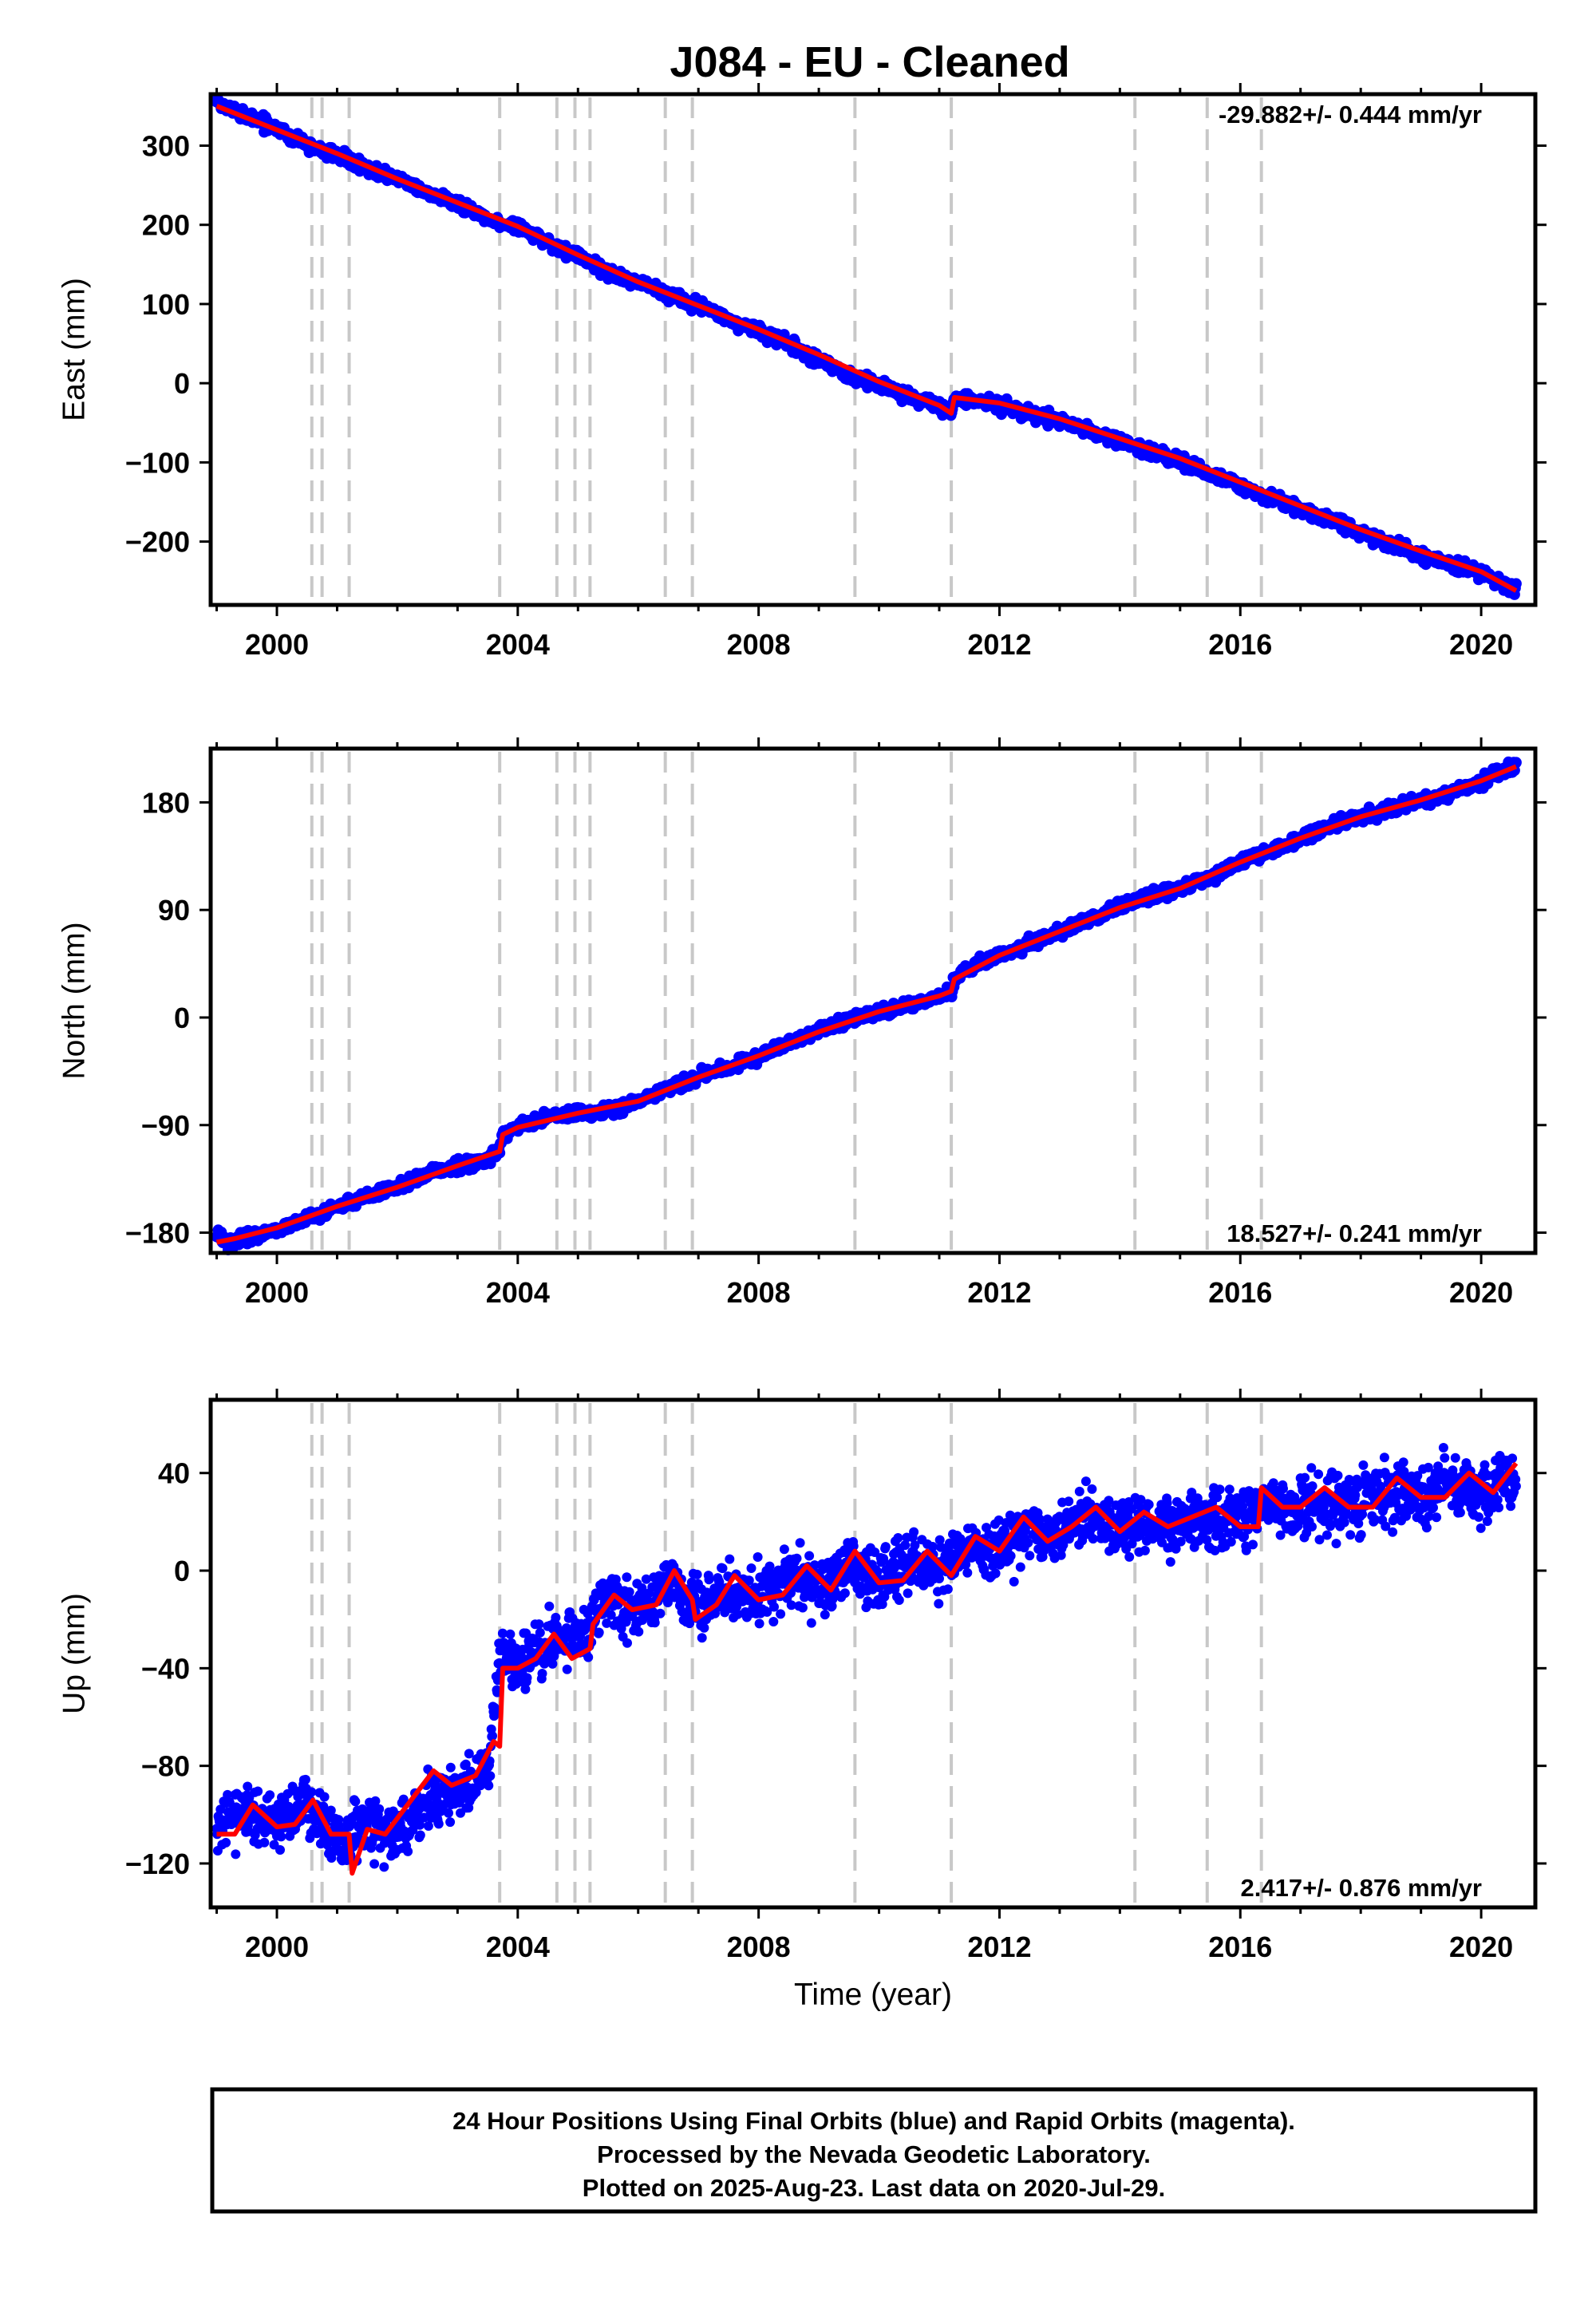 The image size is (1596, 2316). I want to click on east-rate-label: -29.882+/- 0.444 mm/yr, so click(1350, 114).